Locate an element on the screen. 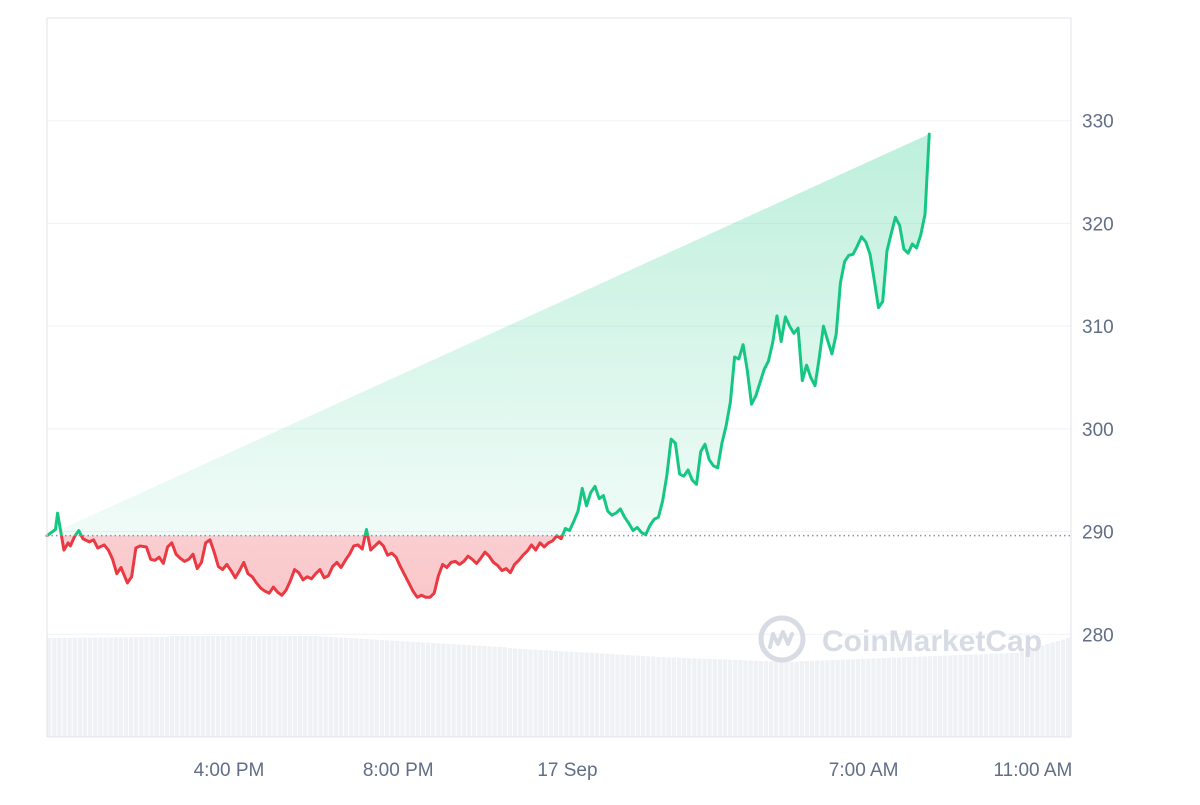  price-line-down is located at coordinates (346, 567).